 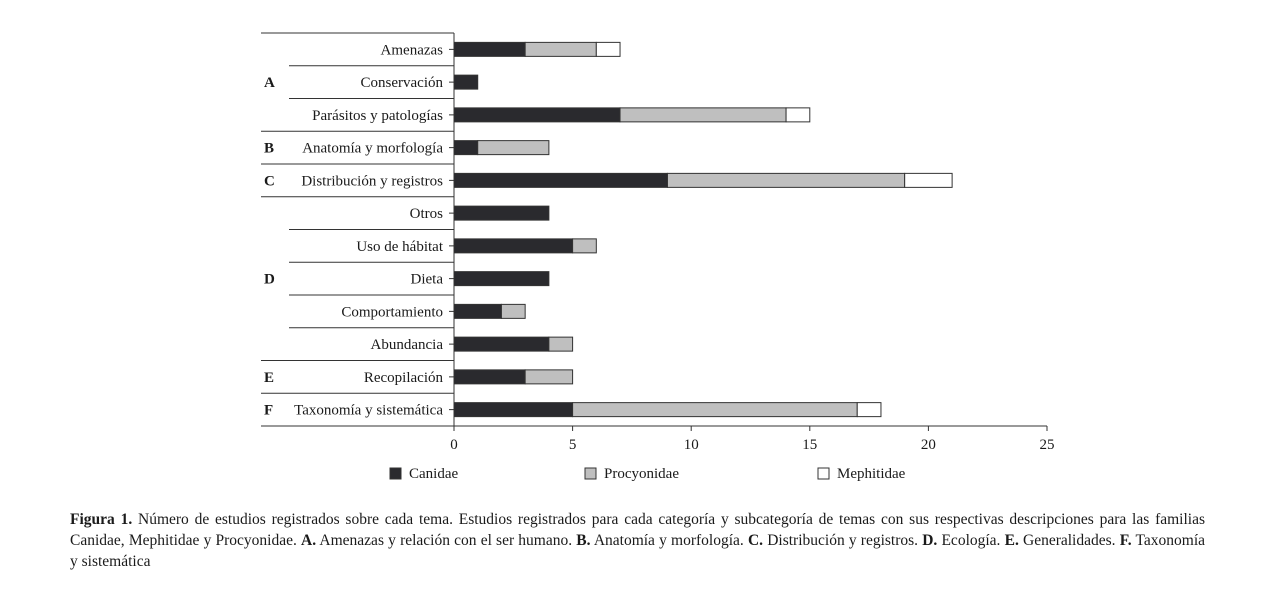 I want to click on category-label-recopilacion: Recopilación, so click(x=404, y=378).